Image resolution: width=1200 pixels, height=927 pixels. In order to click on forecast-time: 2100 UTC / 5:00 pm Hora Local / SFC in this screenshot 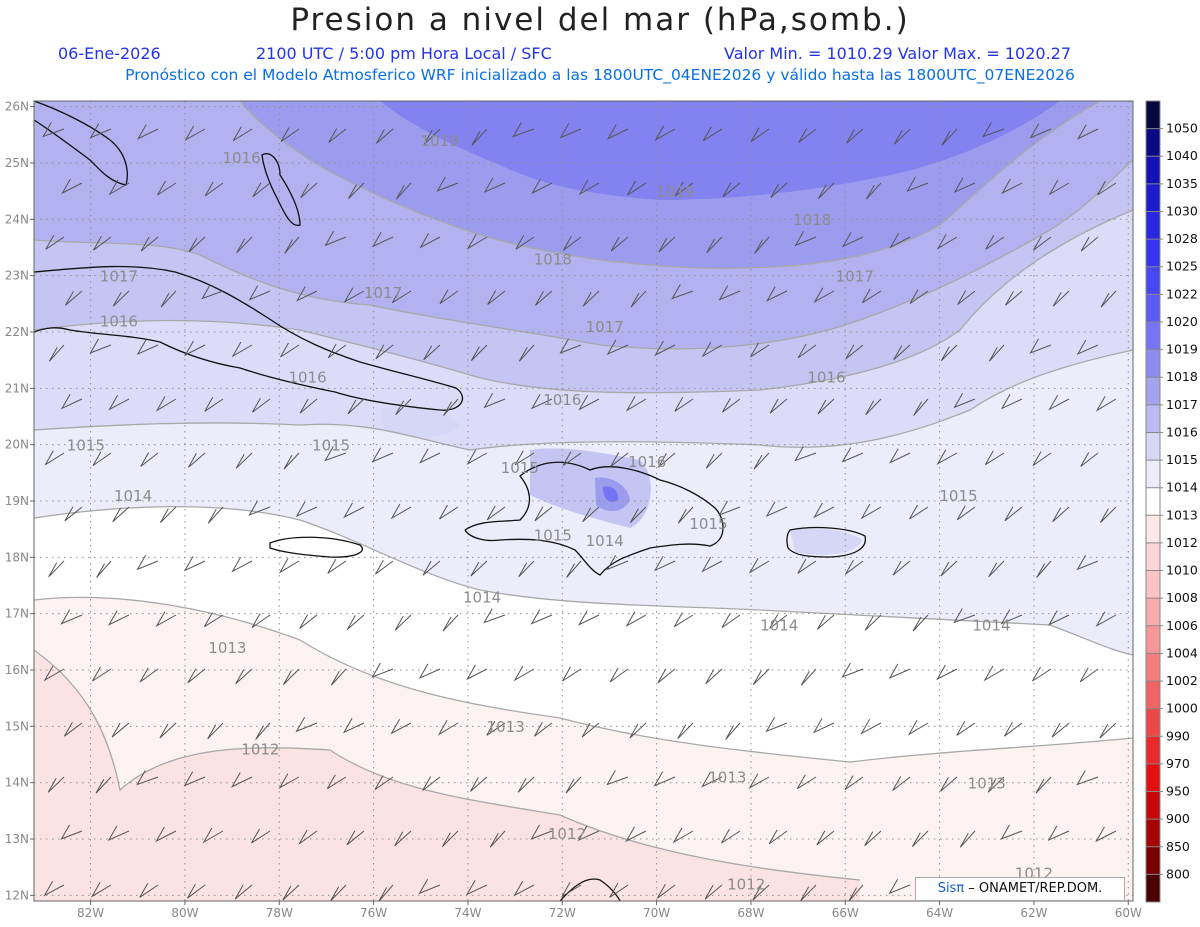, I will do `click(404, 53)`.